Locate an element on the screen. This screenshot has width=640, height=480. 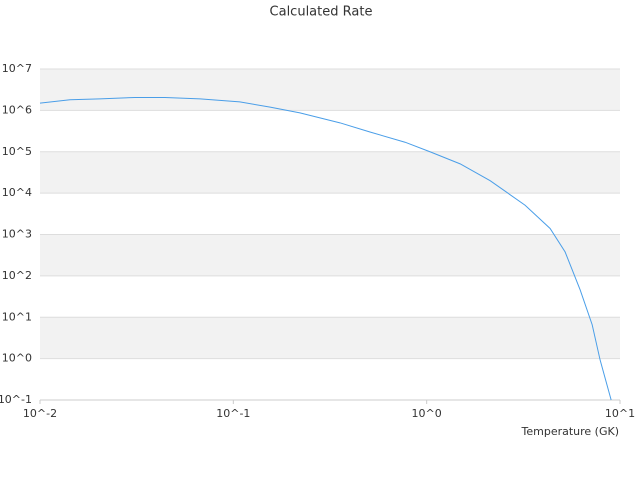
x-tick-label: 10^-1 is located at coordinates (233, 413).